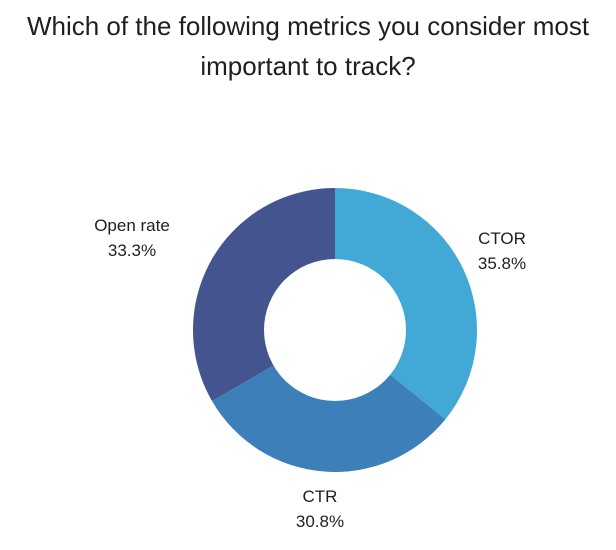 The image size is (616, 550). Describe the element at coordinates (320, 521) in the screenshot. I see `slice-label-ctr-value: 30.8%` at that location.